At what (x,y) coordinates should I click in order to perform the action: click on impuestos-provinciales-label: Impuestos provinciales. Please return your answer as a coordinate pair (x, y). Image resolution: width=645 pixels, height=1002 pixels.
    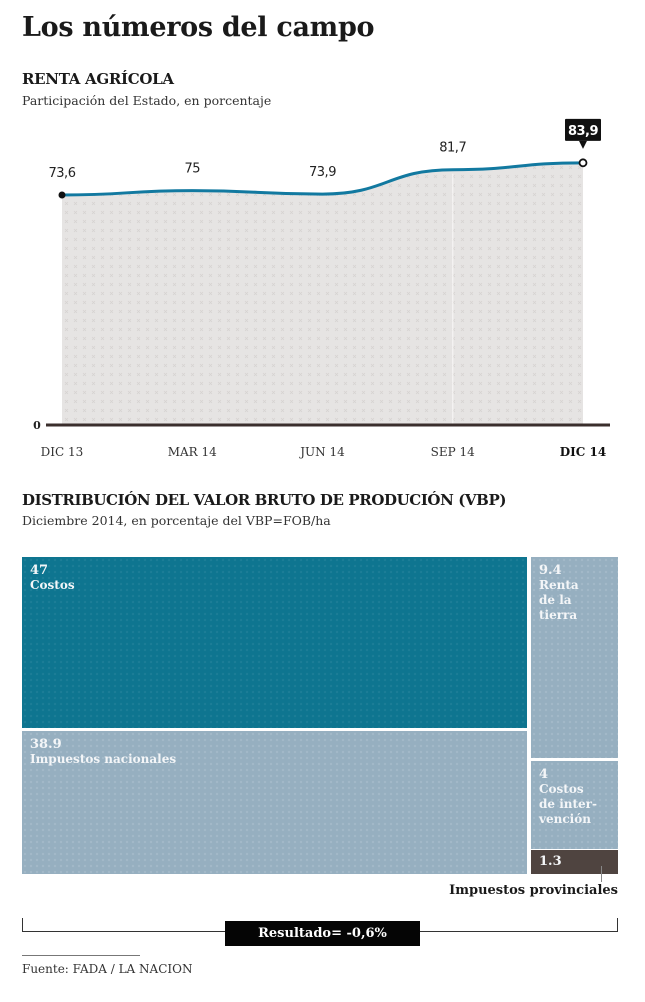
    Looking at the image, I should click on (533, 890).